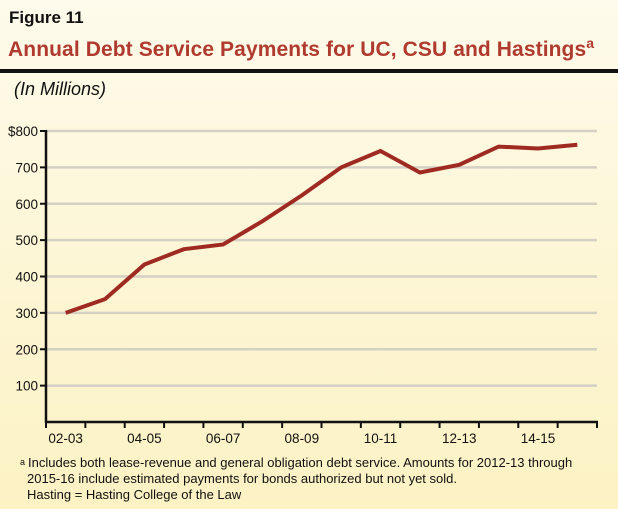 This screenshot has height=509, width=618. Describe the element at coordinates (26, 349) in the screenshot. I see `y-tick-label: 200` at that location.